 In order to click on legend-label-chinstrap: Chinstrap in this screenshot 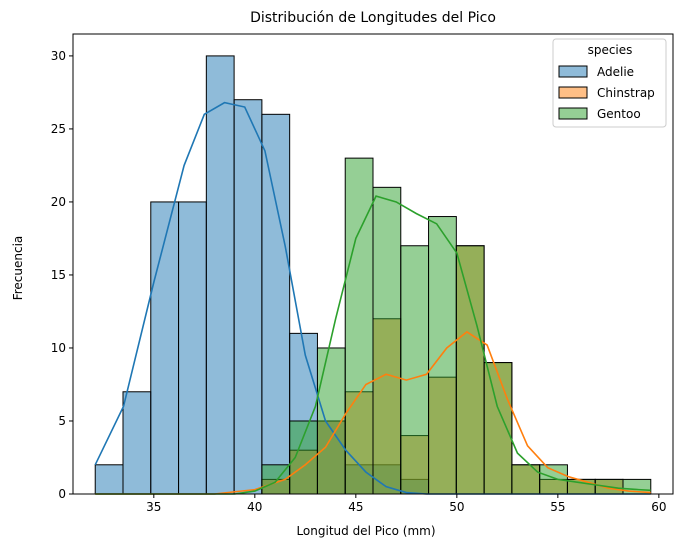, I will do `click(626, 93)`.